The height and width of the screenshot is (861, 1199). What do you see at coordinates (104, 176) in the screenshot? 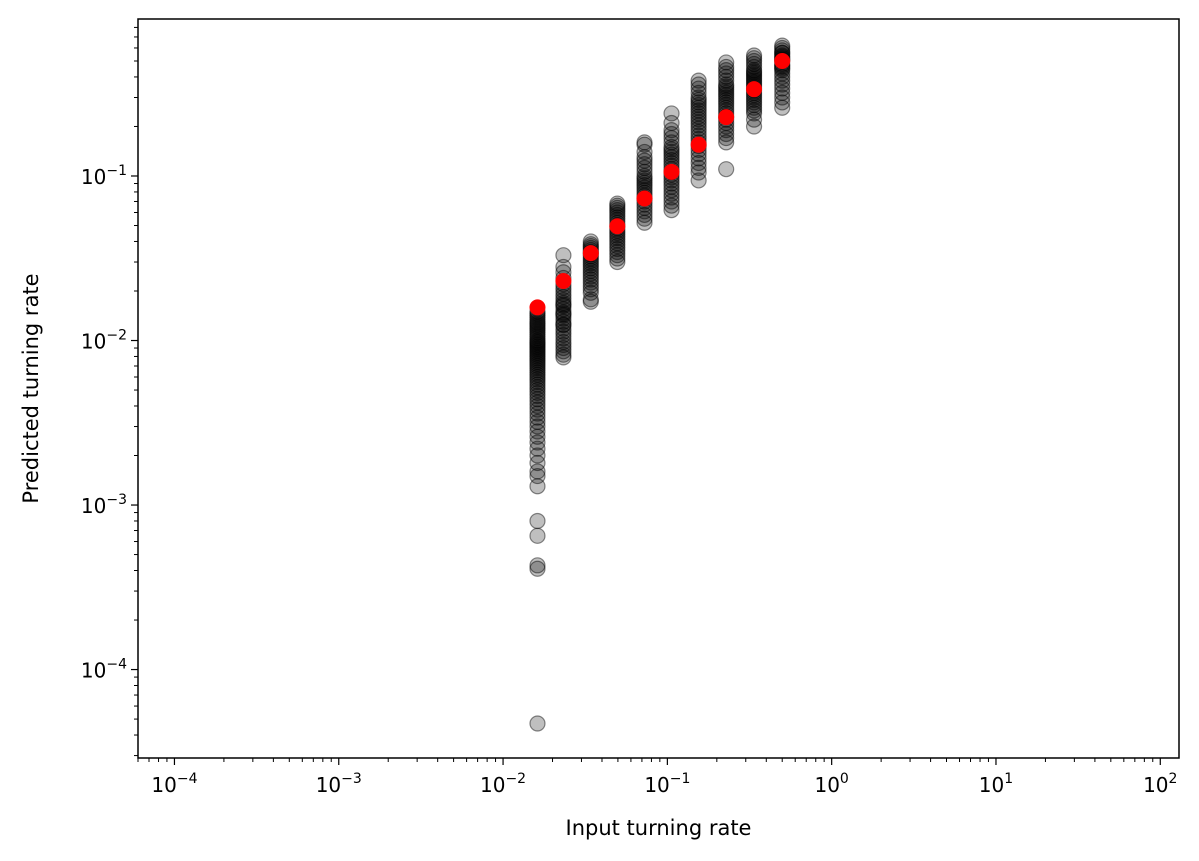
I see `y-tick-label: 10−1` at bounding box center [104, 176].